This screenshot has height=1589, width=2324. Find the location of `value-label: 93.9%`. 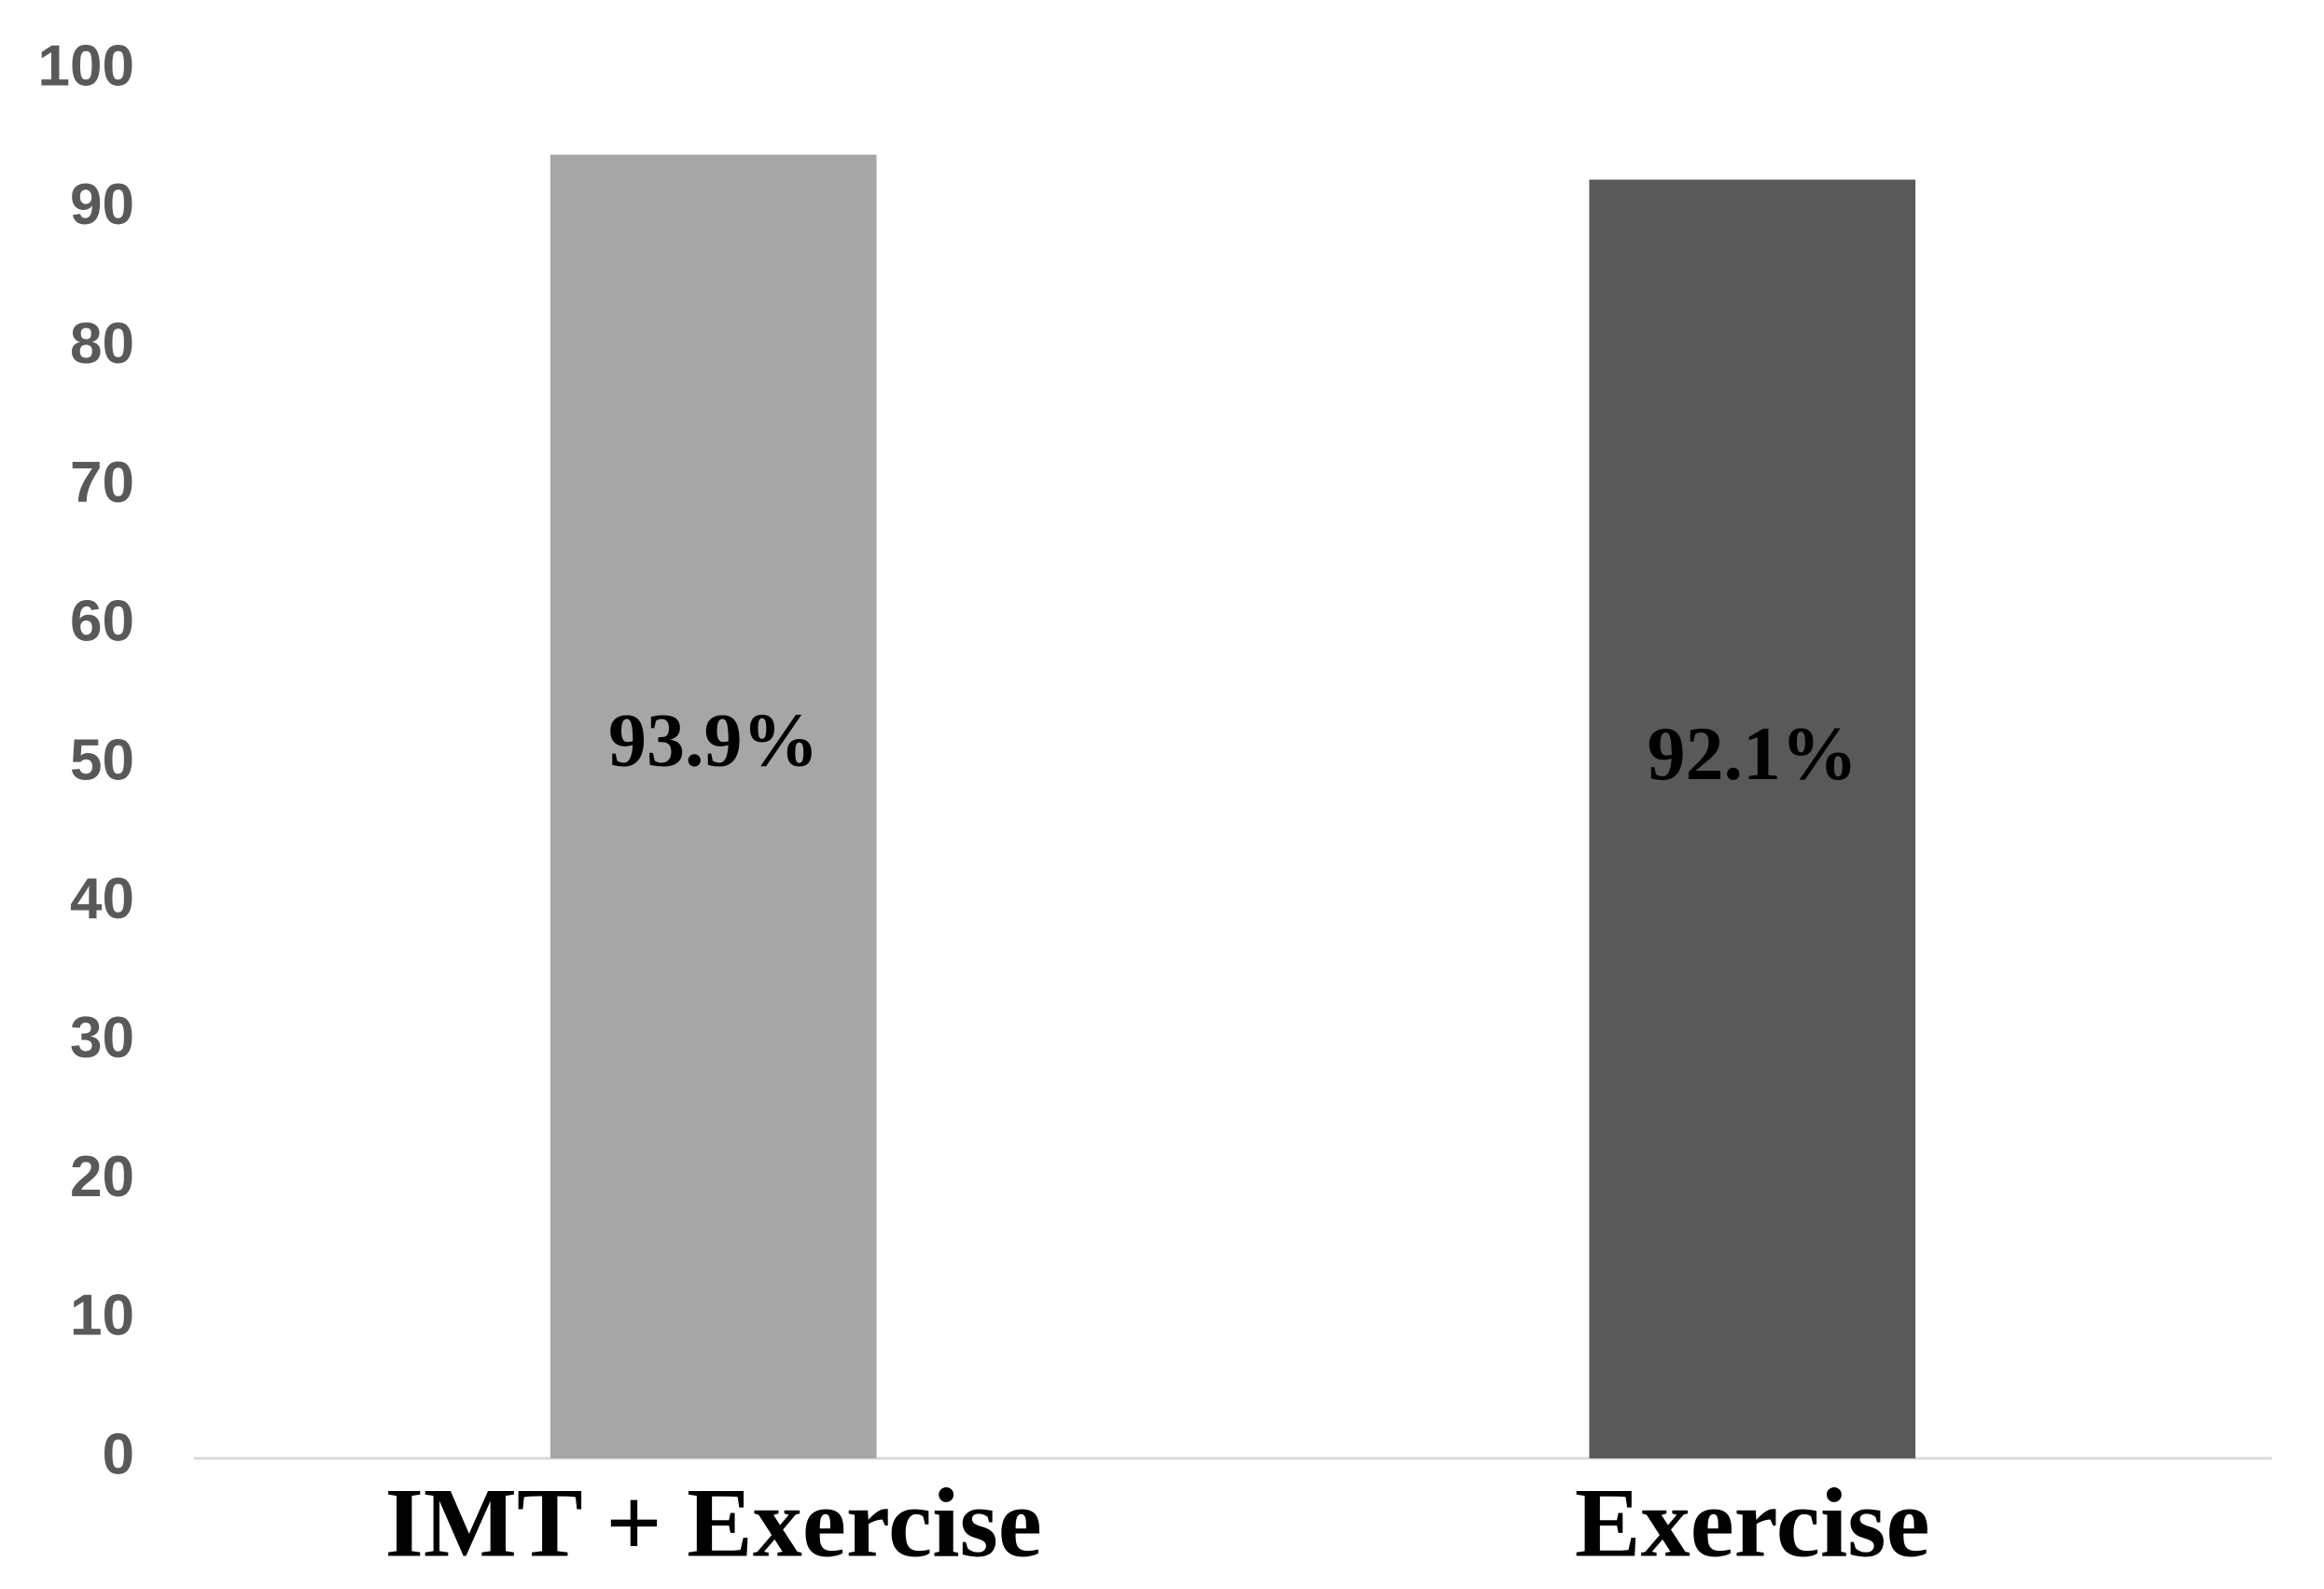

value-label: 93.9% is located at coordinates (713, 739).